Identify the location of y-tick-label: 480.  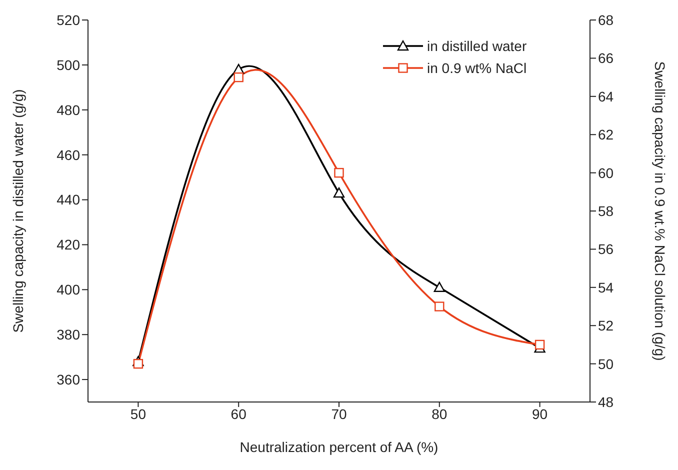
(68, 110).